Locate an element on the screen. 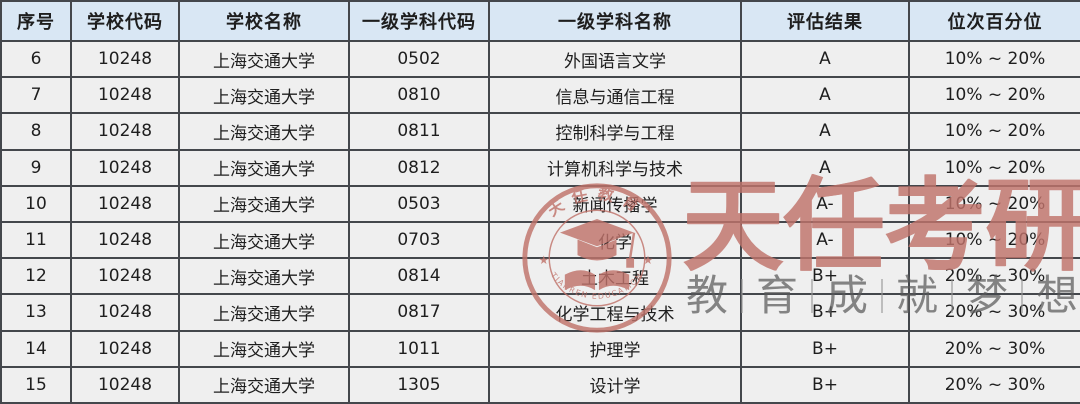 This screenshot has width=1080, height=404. table-cell: 控制科学与工程 is located at coordinates (615, 131).